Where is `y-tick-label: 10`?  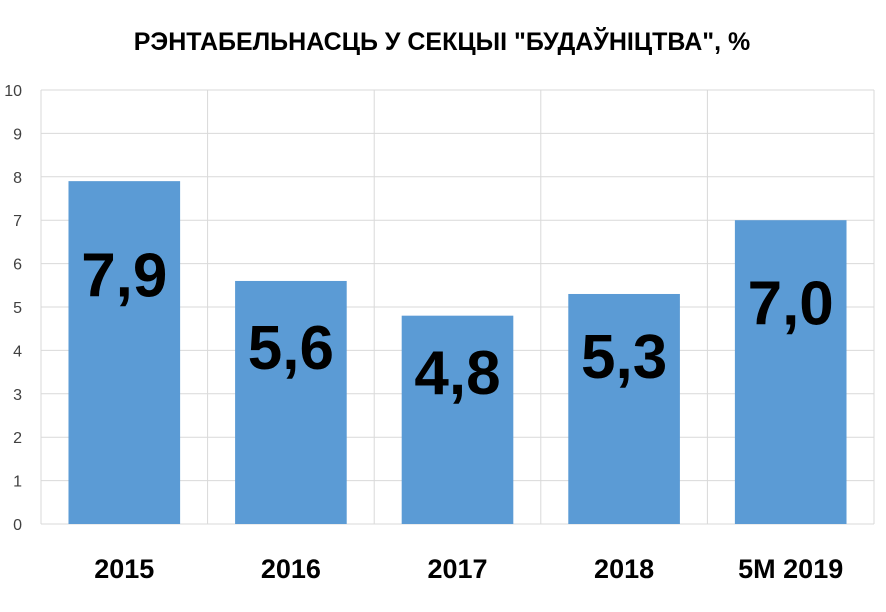 y-tick-label: 10 is located at coordinates (13, 91).